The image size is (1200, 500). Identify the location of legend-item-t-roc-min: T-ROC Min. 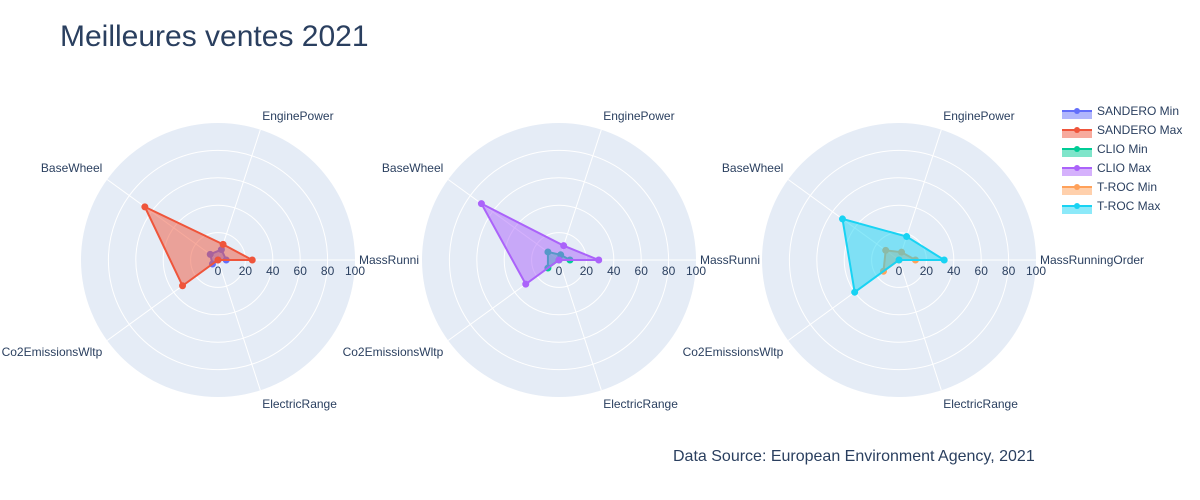
(1109, 187).